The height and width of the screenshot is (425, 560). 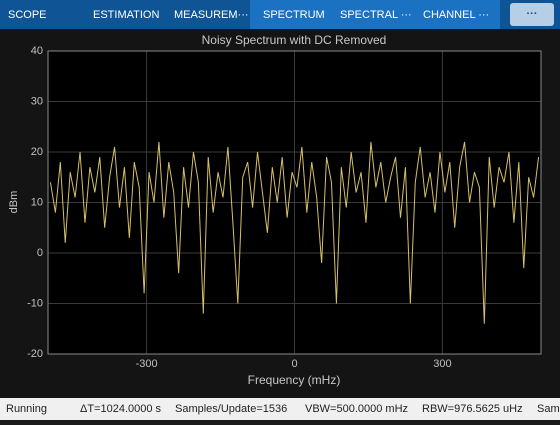 I want to click on more-button-label: ···, so click(x=532, y=14).